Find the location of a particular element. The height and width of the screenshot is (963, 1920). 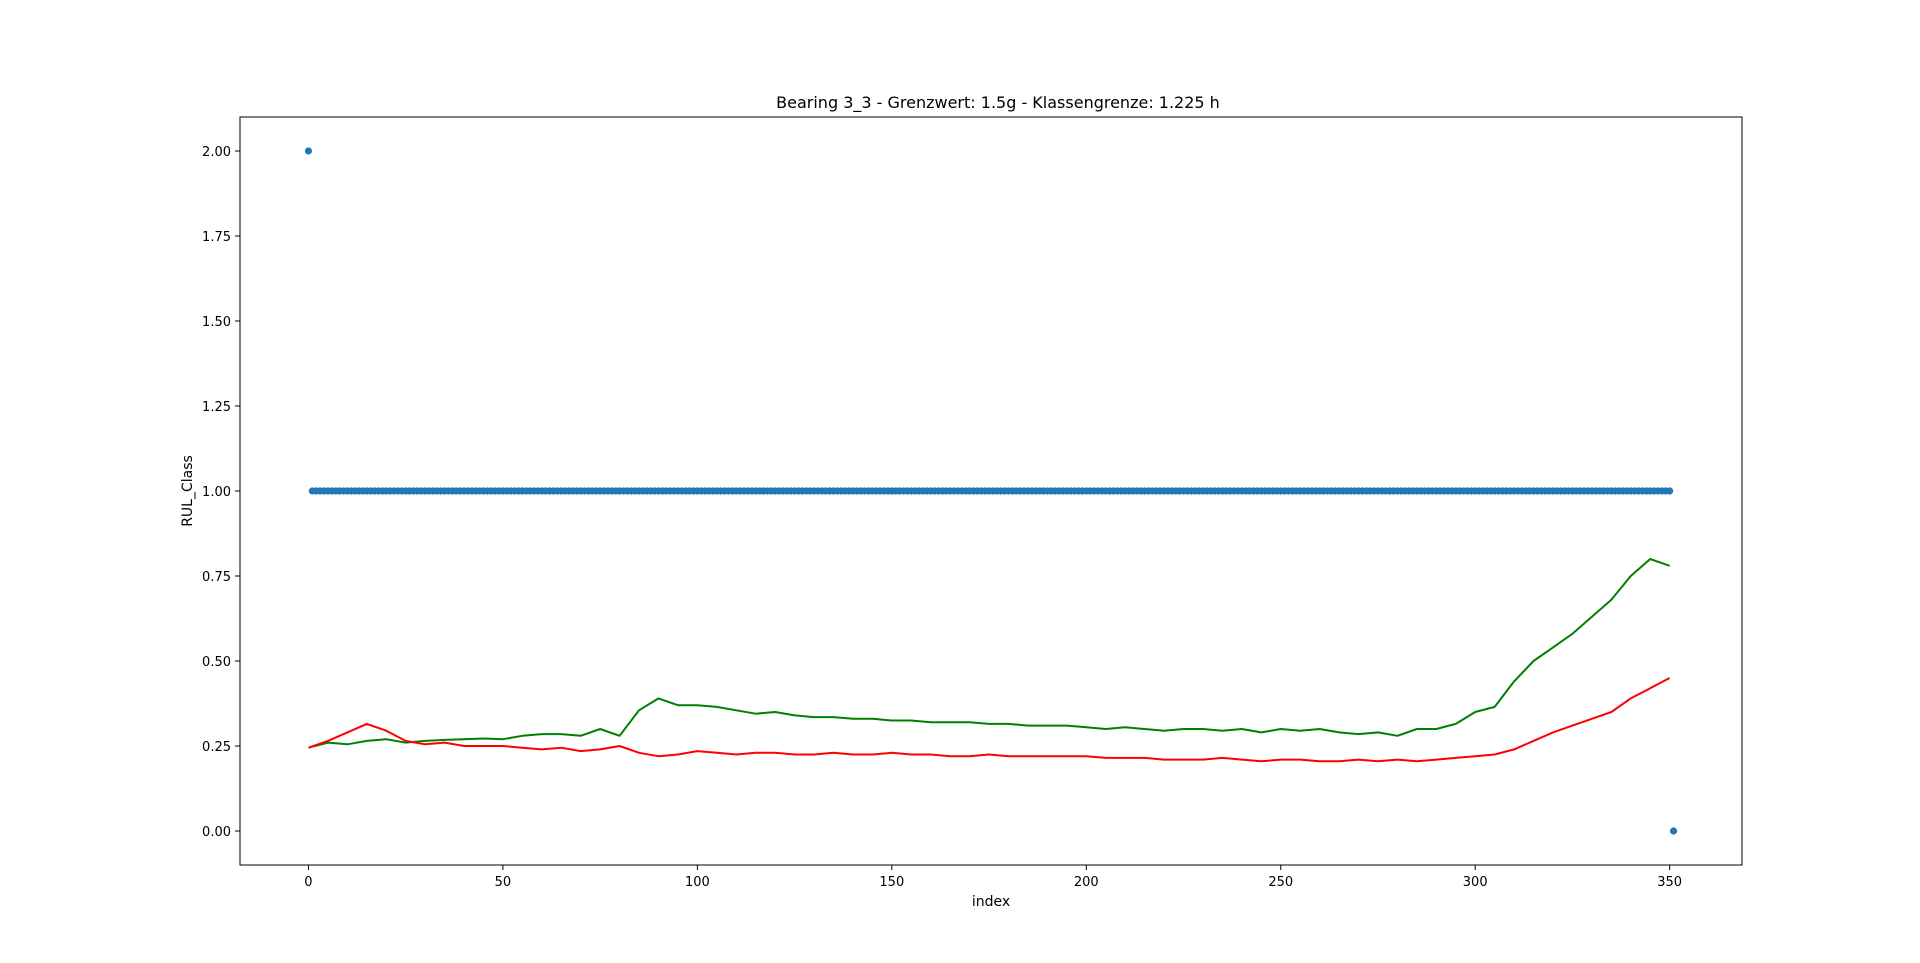

y-tick-label: 0.50 is located at coordinates (216, 662).